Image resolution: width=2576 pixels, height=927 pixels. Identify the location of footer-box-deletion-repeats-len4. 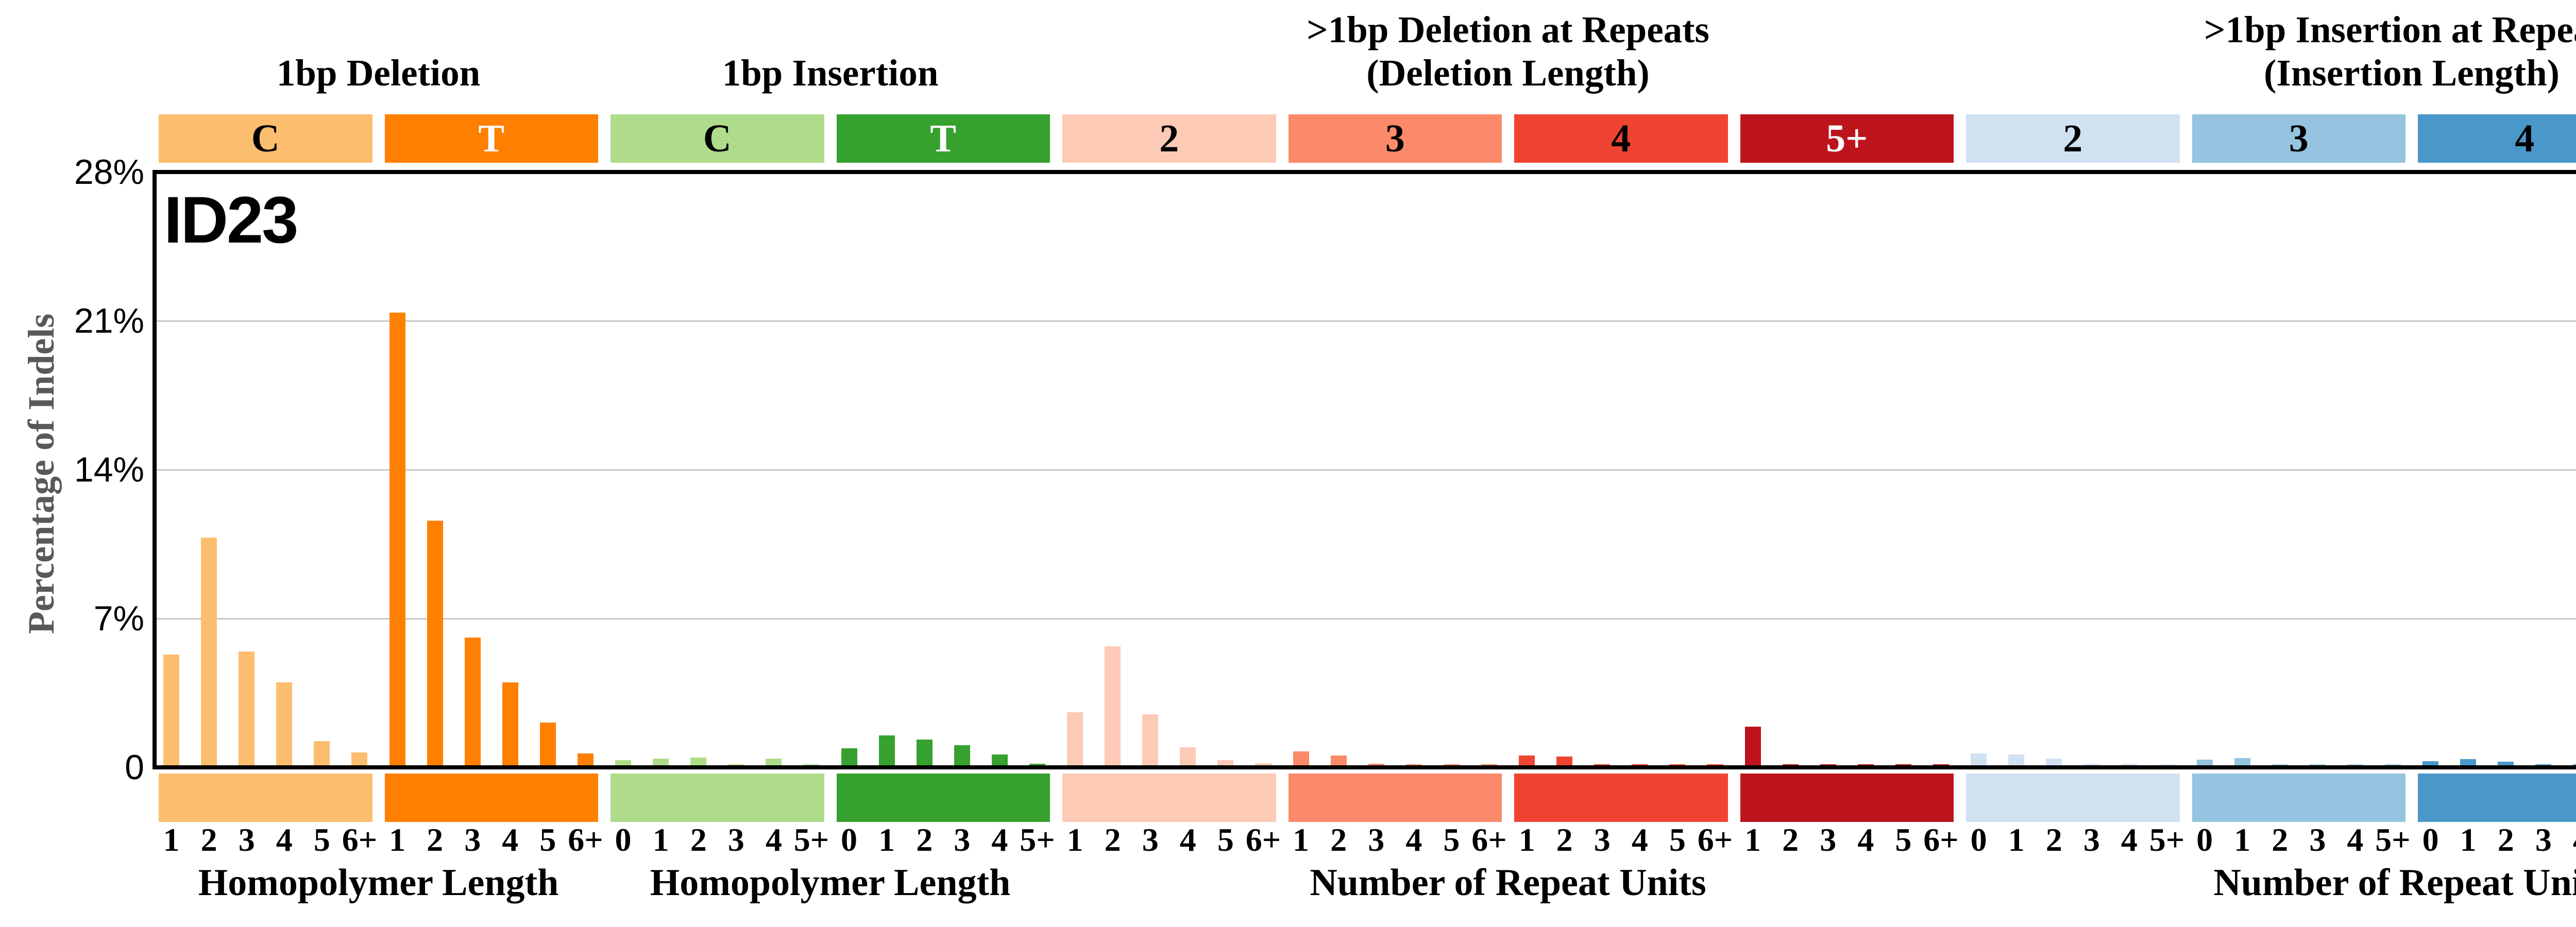
(1621, 798).